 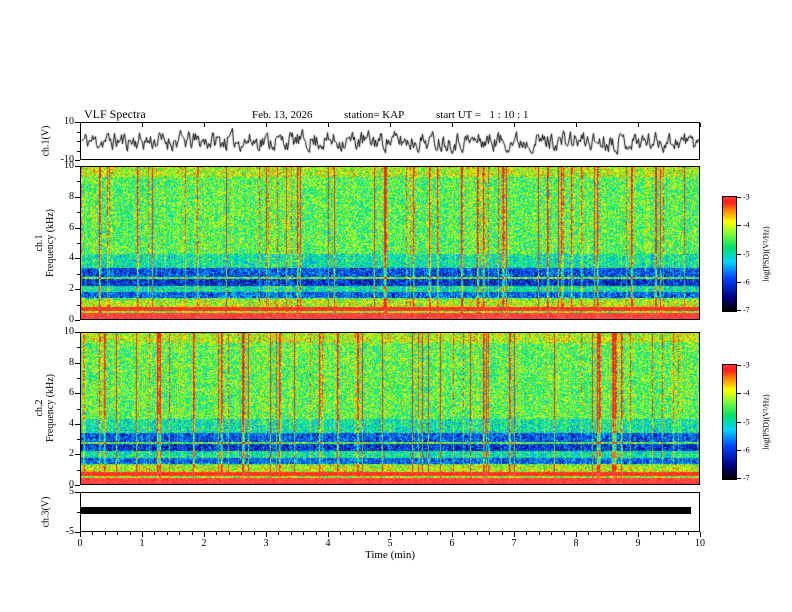 What do you see at coordinates (638, 543) in the screenshot?
I see `x-tick-label: 9` at bounding box center [638, 543].